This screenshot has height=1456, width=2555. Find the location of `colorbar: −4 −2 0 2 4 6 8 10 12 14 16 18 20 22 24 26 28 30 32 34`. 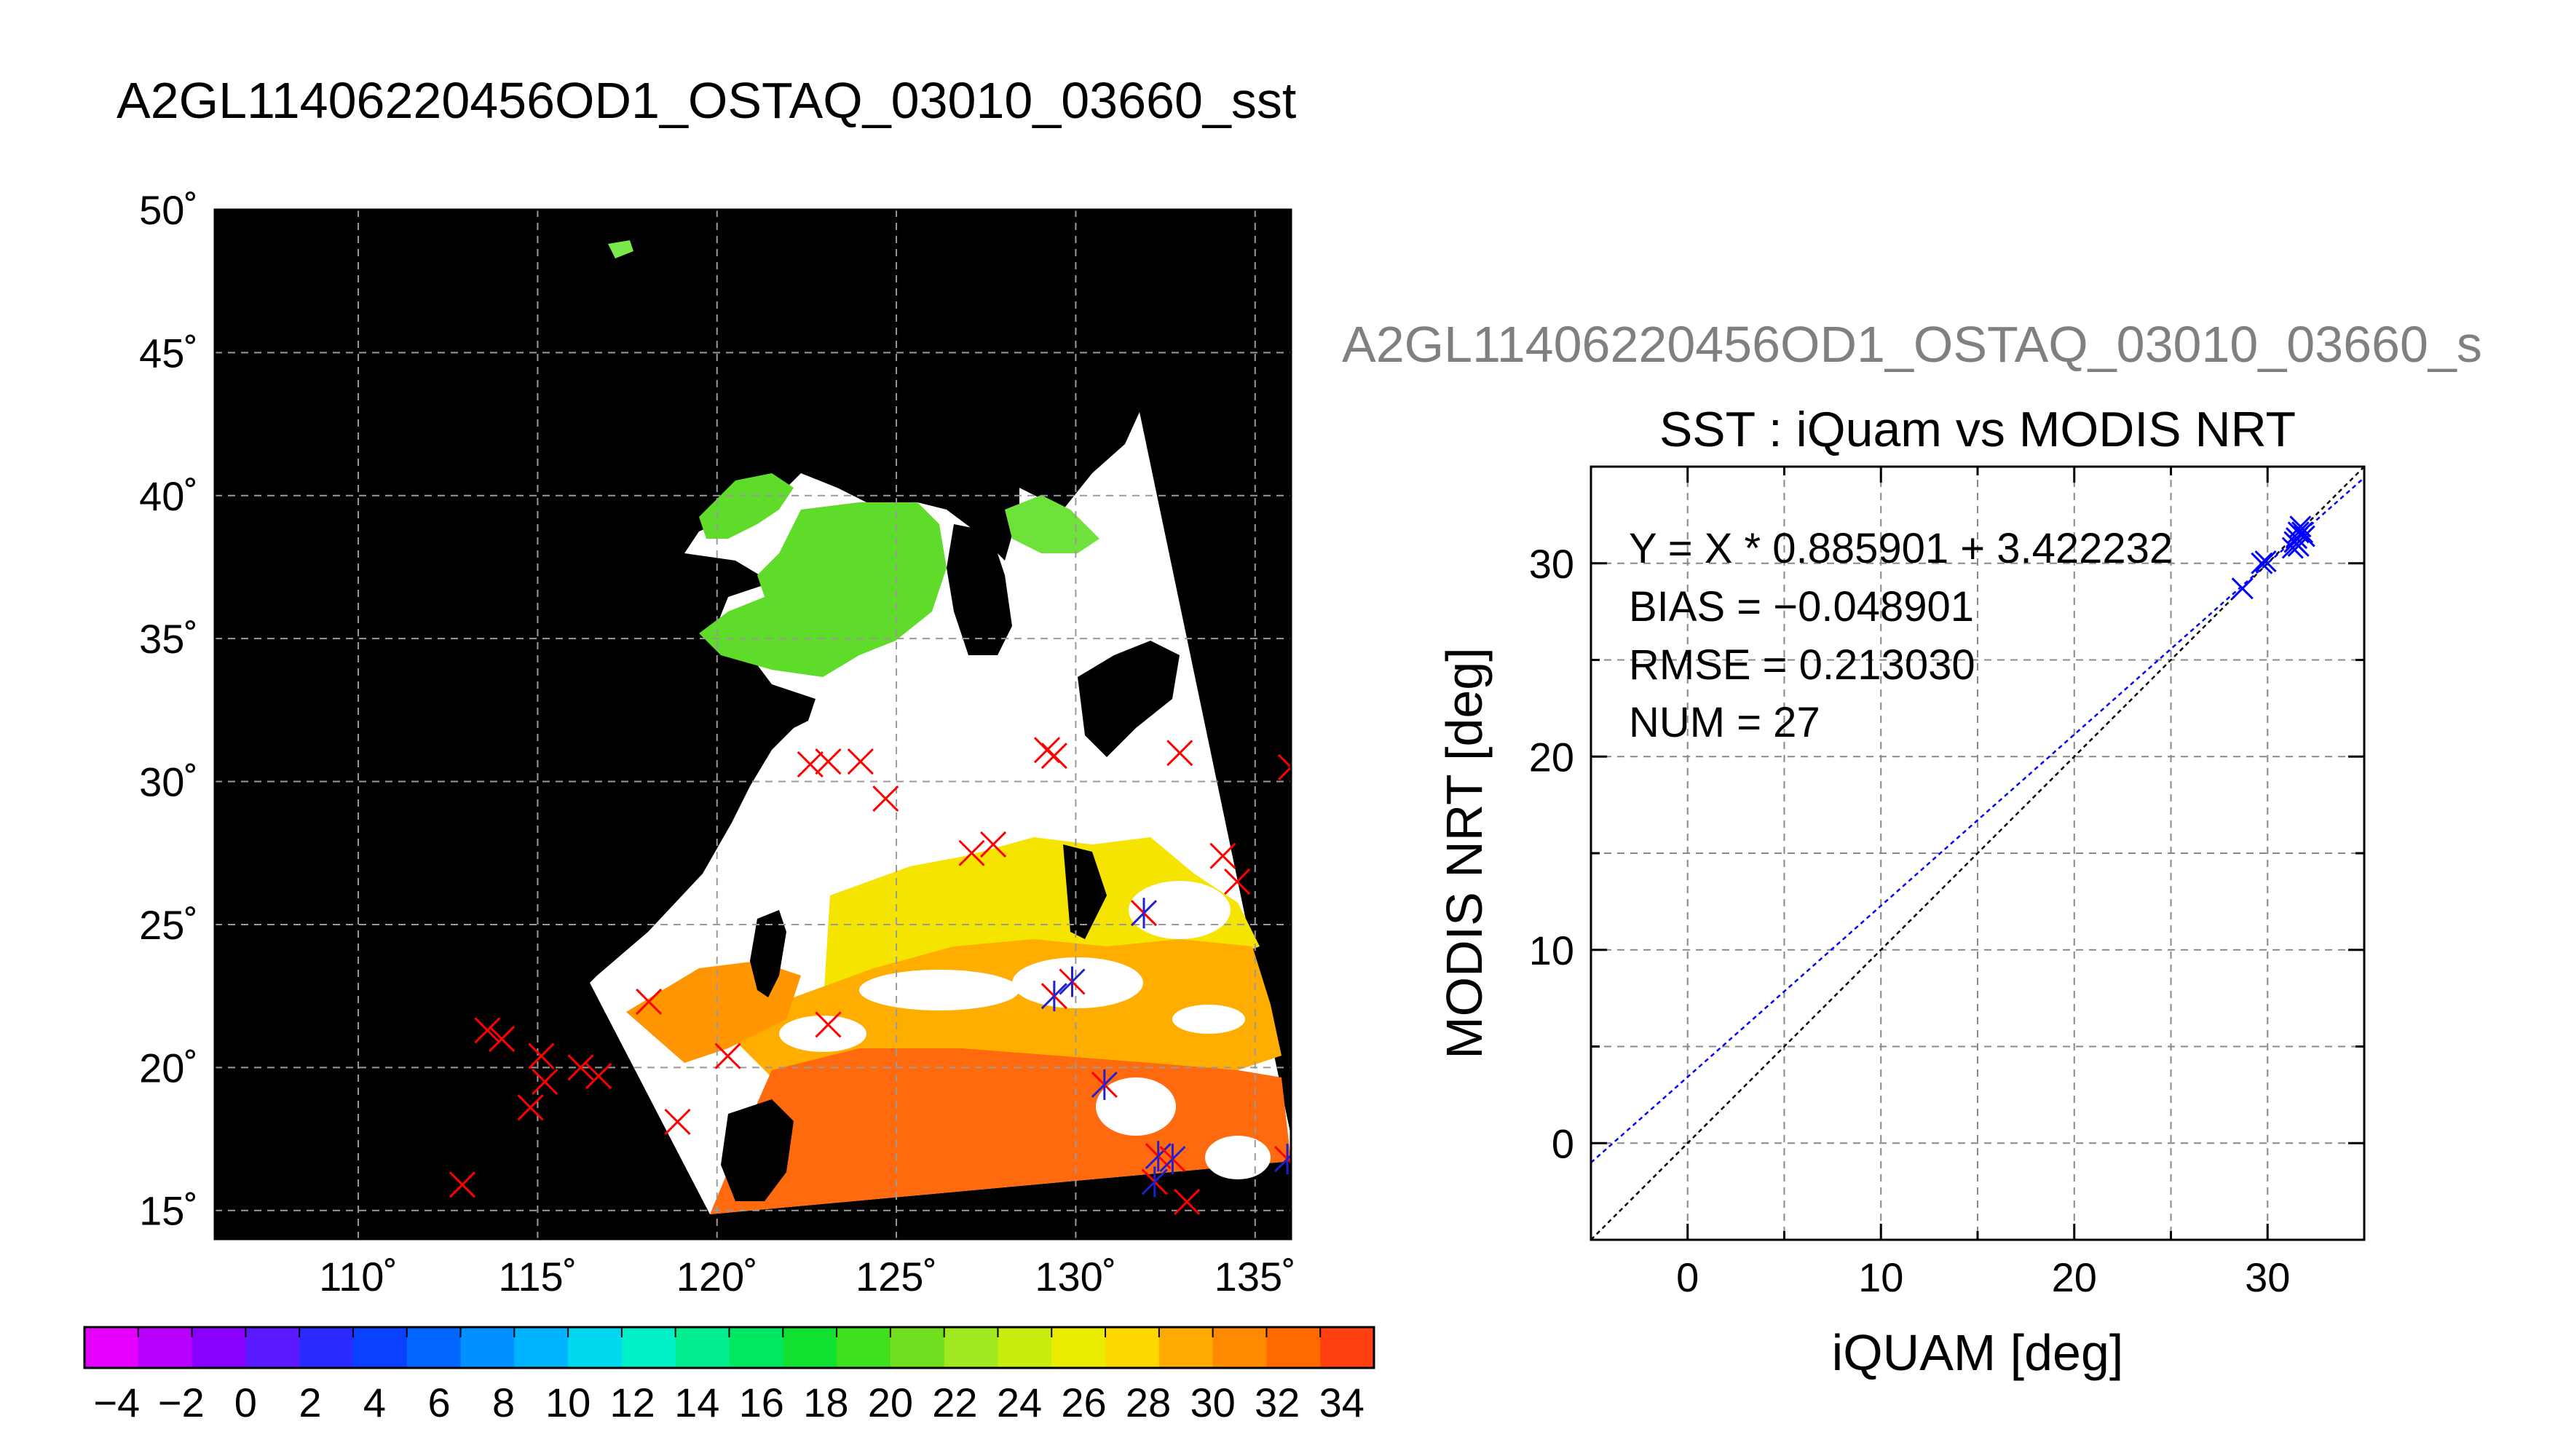

colorbar: −4 −2 0 2 4 6 8 10 12 14 16 18 20 22 24 26 28 30 32 34 is located at coordinates (729, 1375).